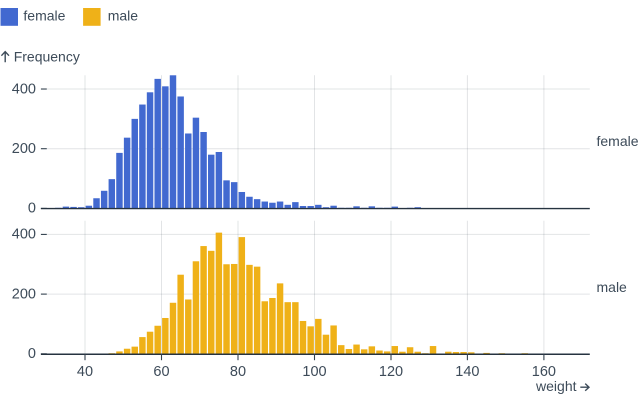  I want to click on svg-text: Frequency, so click(47, 57).